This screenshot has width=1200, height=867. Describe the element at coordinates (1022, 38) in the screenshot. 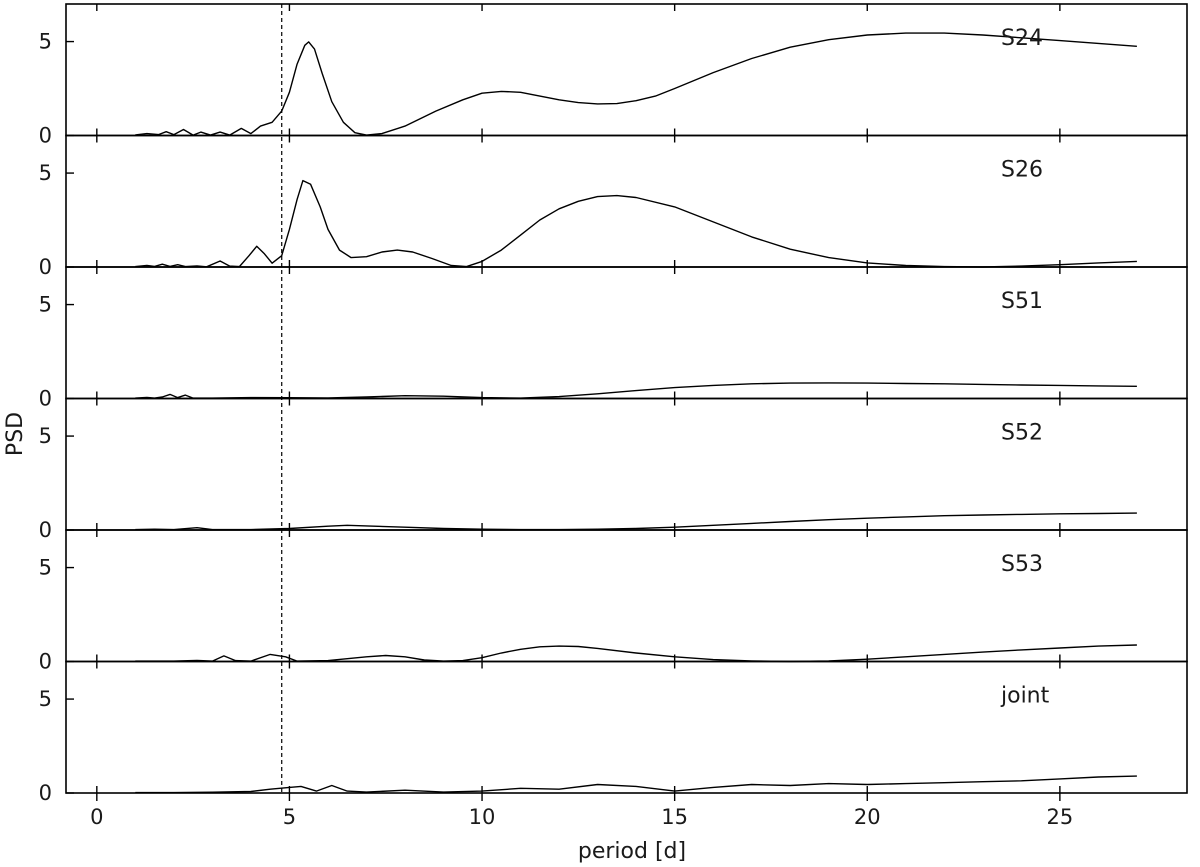

I see `panel-label-s24: S24` at that location.